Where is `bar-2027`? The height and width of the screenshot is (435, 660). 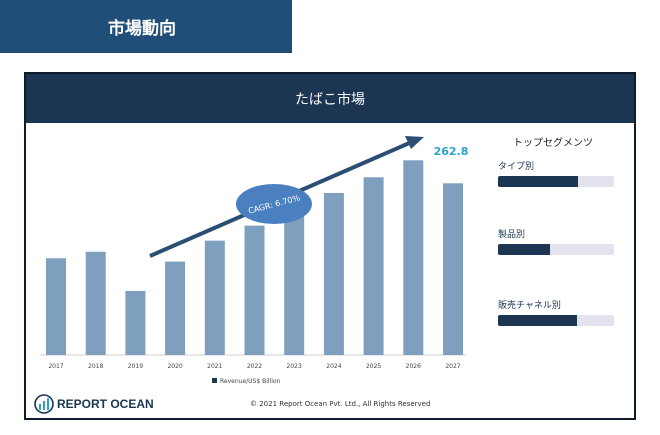
bar-2027 is located at coordinates (453, 269).